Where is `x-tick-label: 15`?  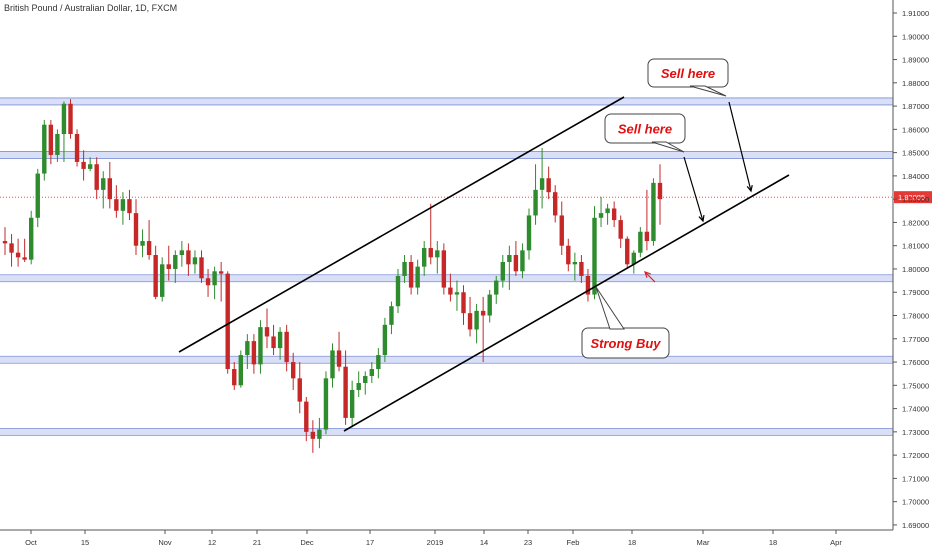
x-tick-label: 15 is located at coordinates (85, 542).